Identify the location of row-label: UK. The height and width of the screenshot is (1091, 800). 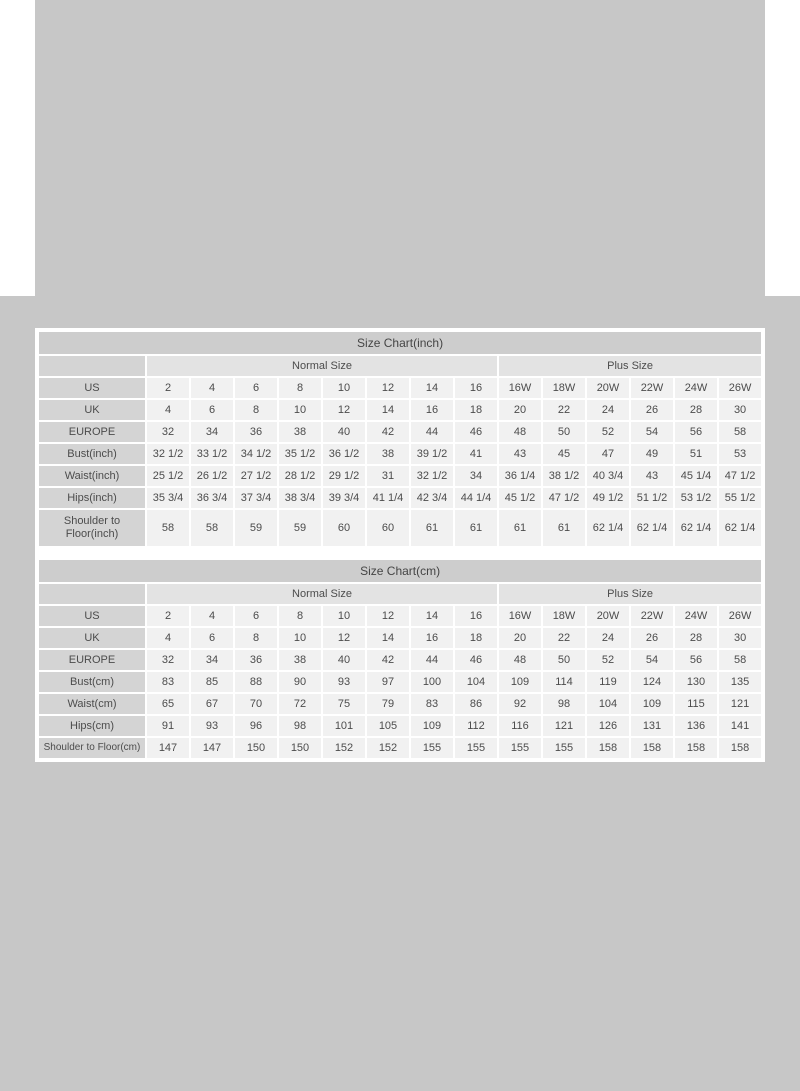
(92, 638).